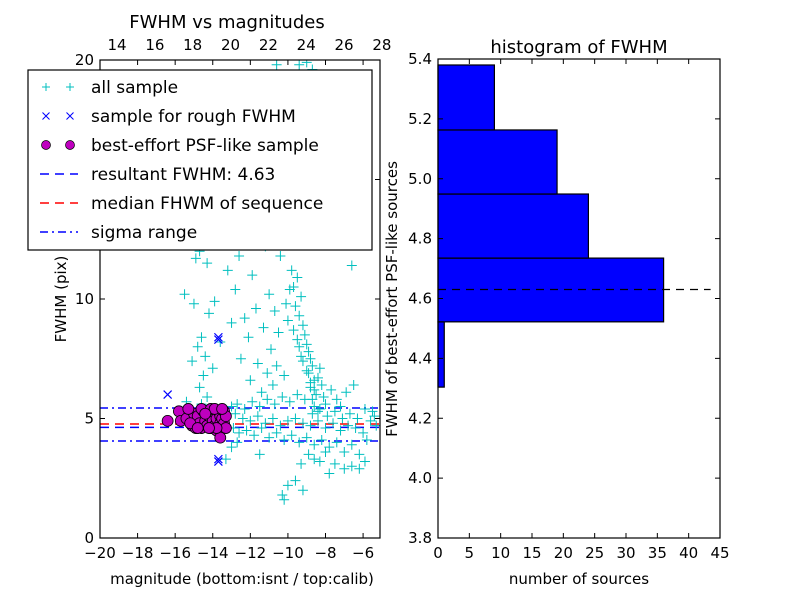  Describe the element at coordinates (438, 553) in the screenshot. I see `x-tick-label: 0` at that location.